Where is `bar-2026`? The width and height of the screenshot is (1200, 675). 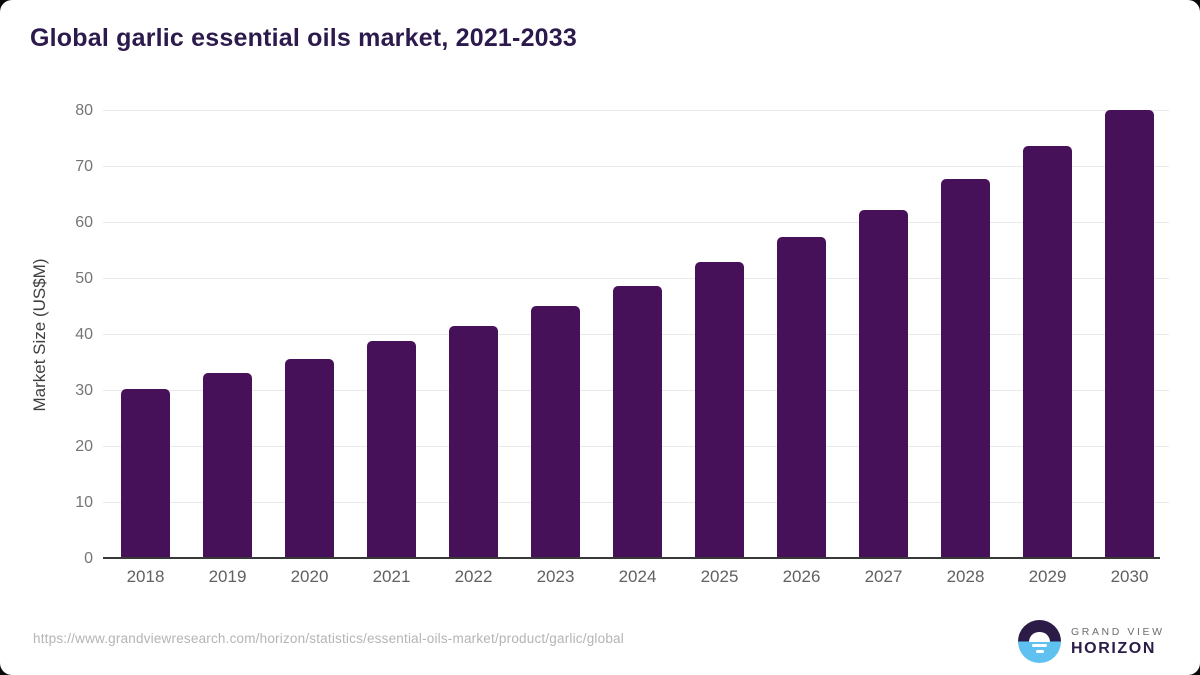
bar-2026 is located at coordinates (801, 398).